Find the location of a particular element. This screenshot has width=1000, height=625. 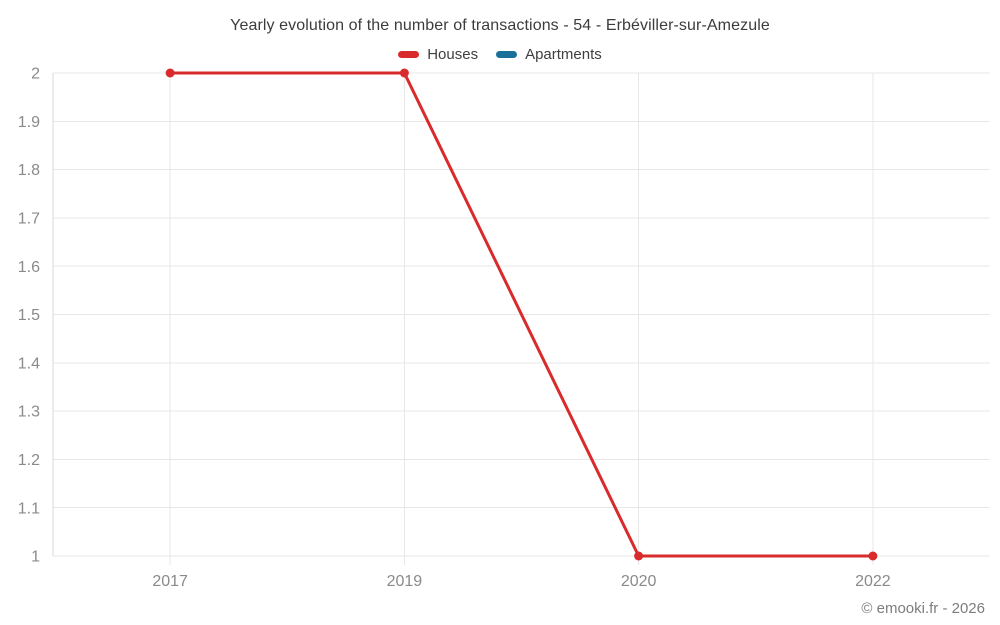

y-axis-tick-label: 1.1 is located at coordinates (29, 508).